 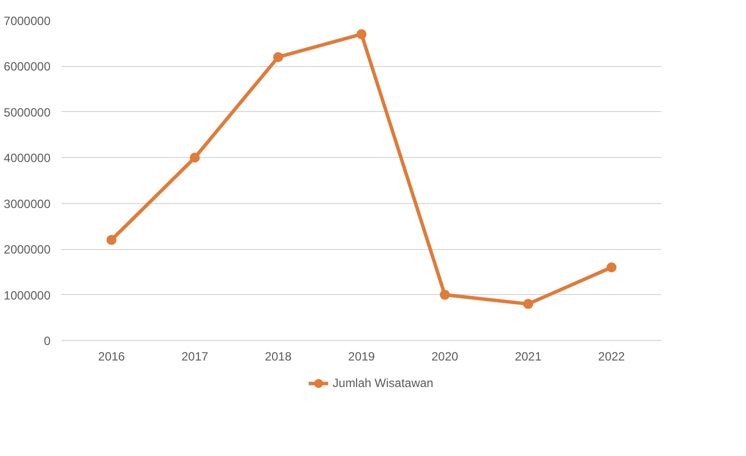 I want to click on y-tick-label: 0, so click(x=47, y=341).